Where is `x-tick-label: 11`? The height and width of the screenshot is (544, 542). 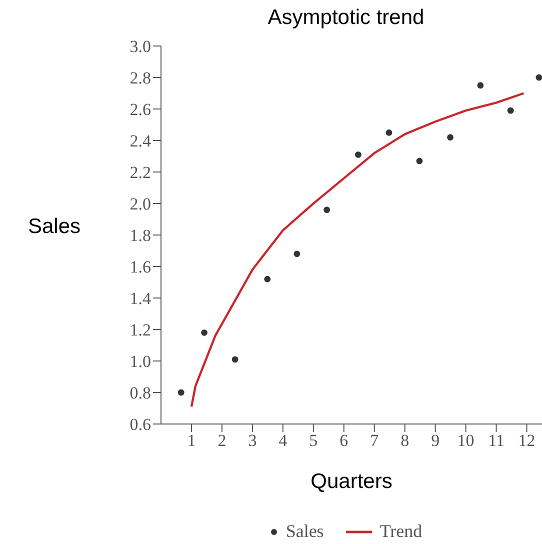 x-tick-label: 11 is located at coordinates (496, 440).